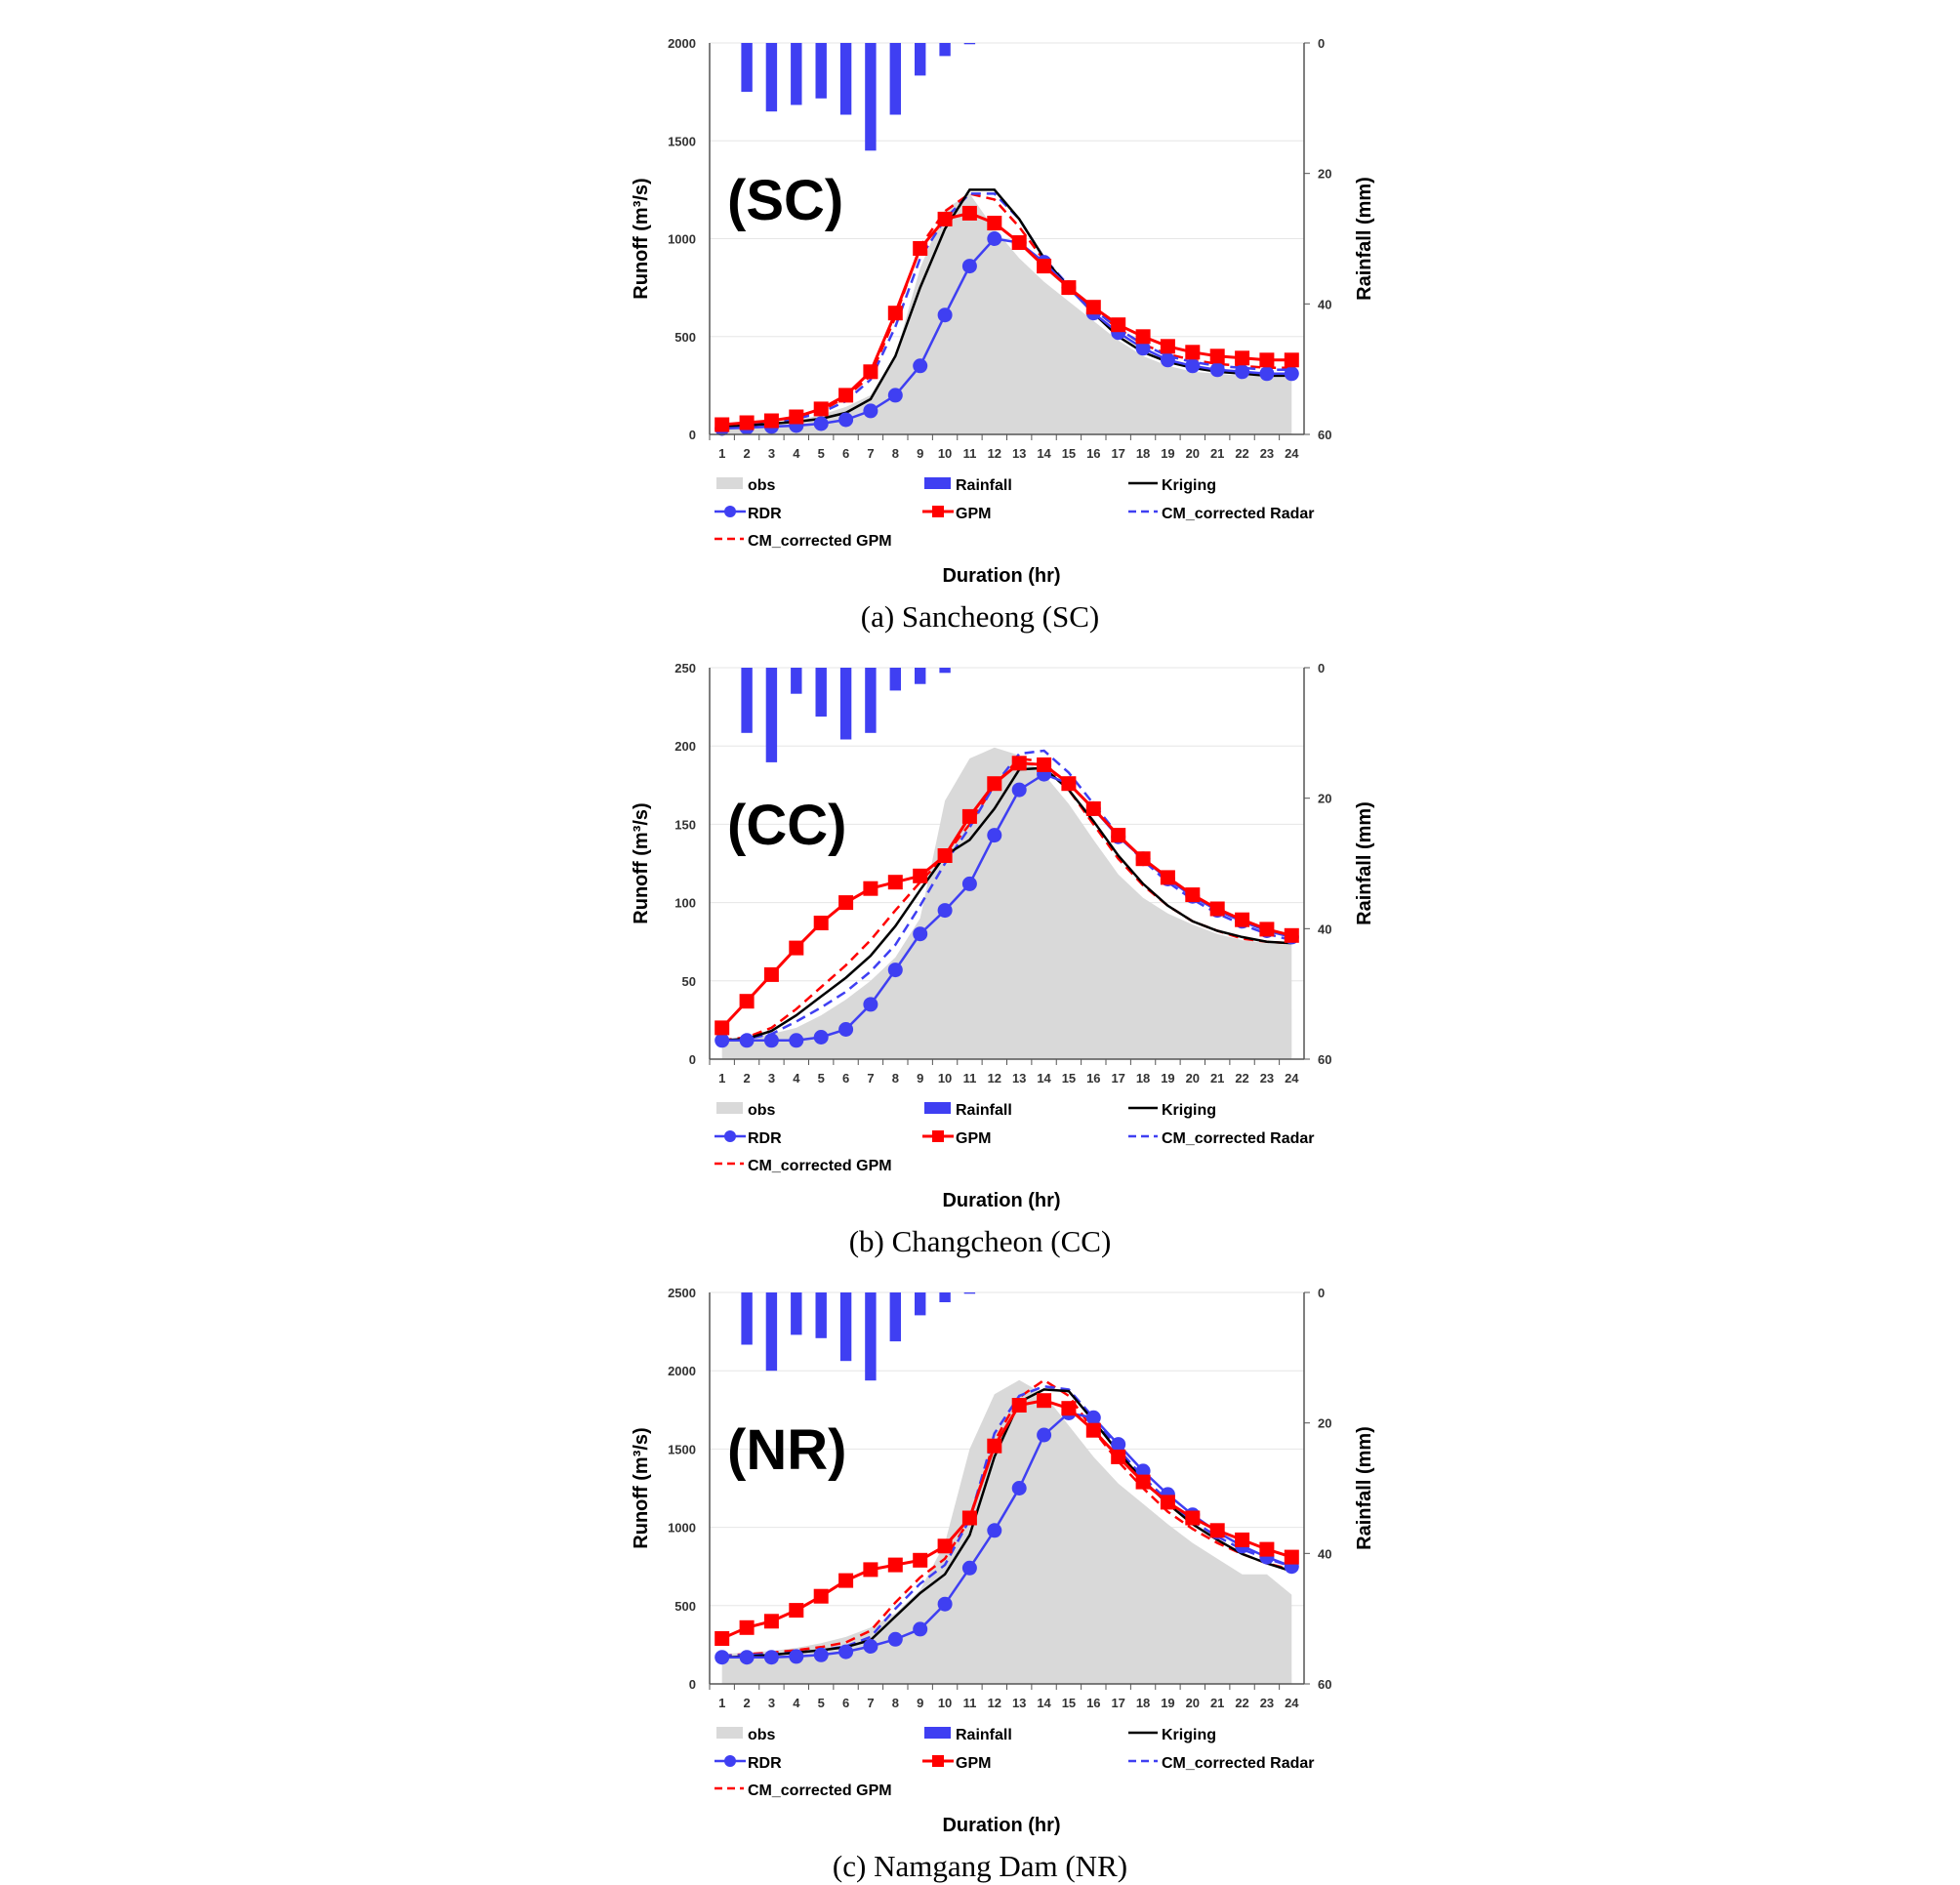 This screenshot has width=1960, height=1885. What do you see at coordinates (685, 668) in the screenshot?
I see `y-left-tick-label: 250` at bounding box center [685, 668].